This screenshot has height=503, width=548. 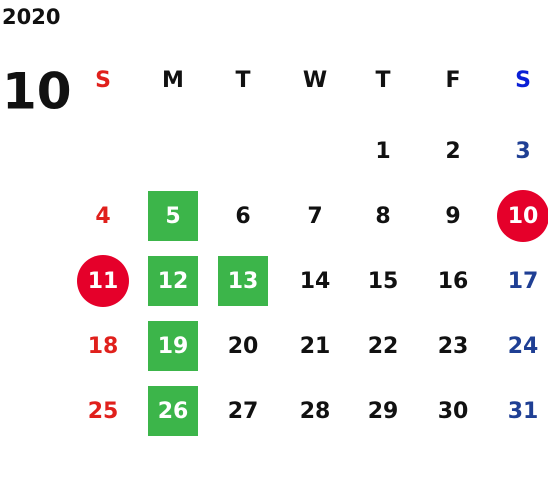 I want to click on day: 19, so click(x=173, y=346).